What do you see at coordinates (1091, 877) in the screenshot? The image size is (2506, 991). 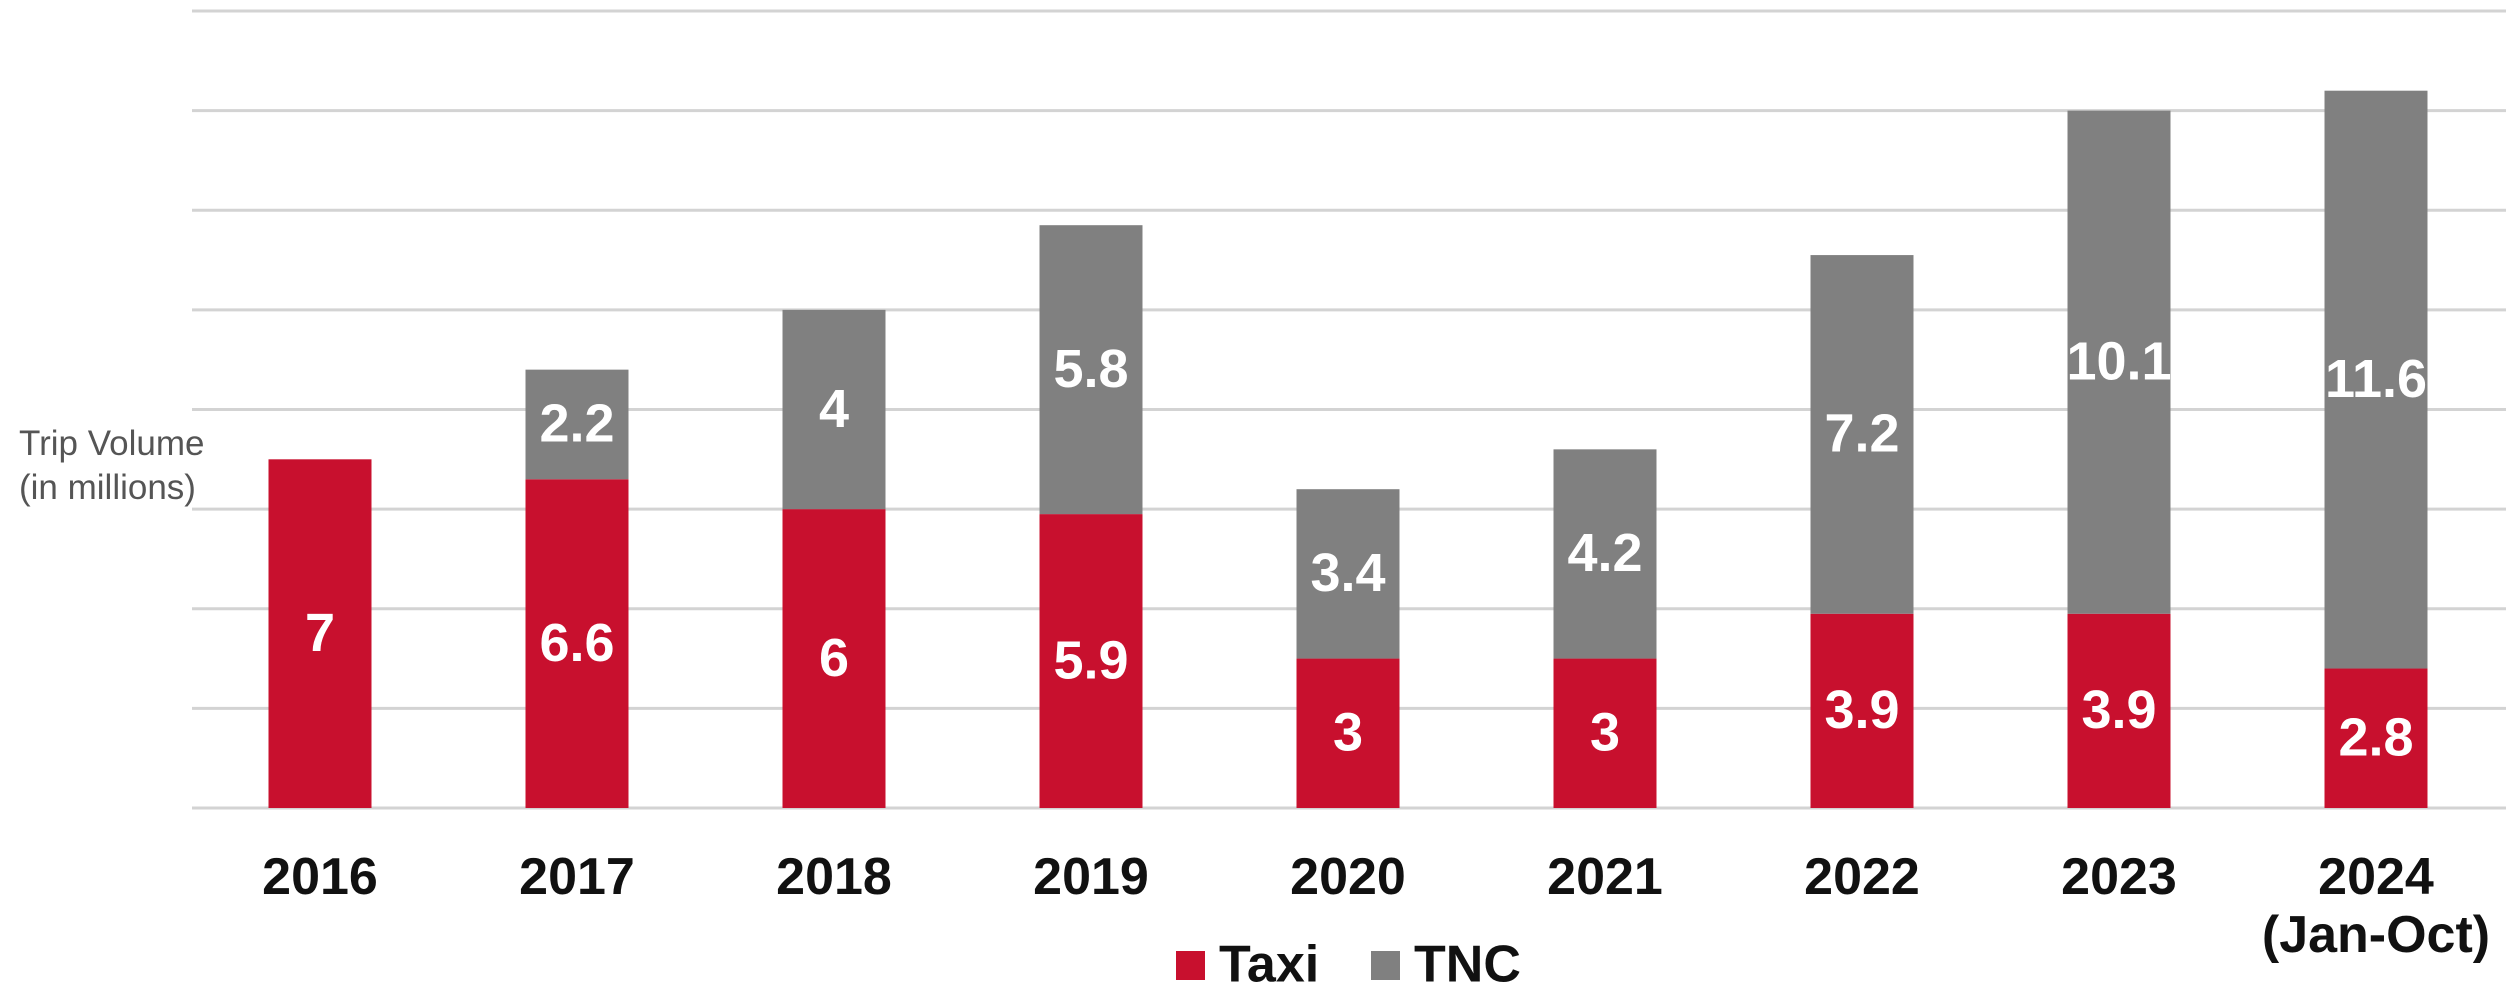 I see `x-tick-label: 2019` at bounding box center [1091, 877].